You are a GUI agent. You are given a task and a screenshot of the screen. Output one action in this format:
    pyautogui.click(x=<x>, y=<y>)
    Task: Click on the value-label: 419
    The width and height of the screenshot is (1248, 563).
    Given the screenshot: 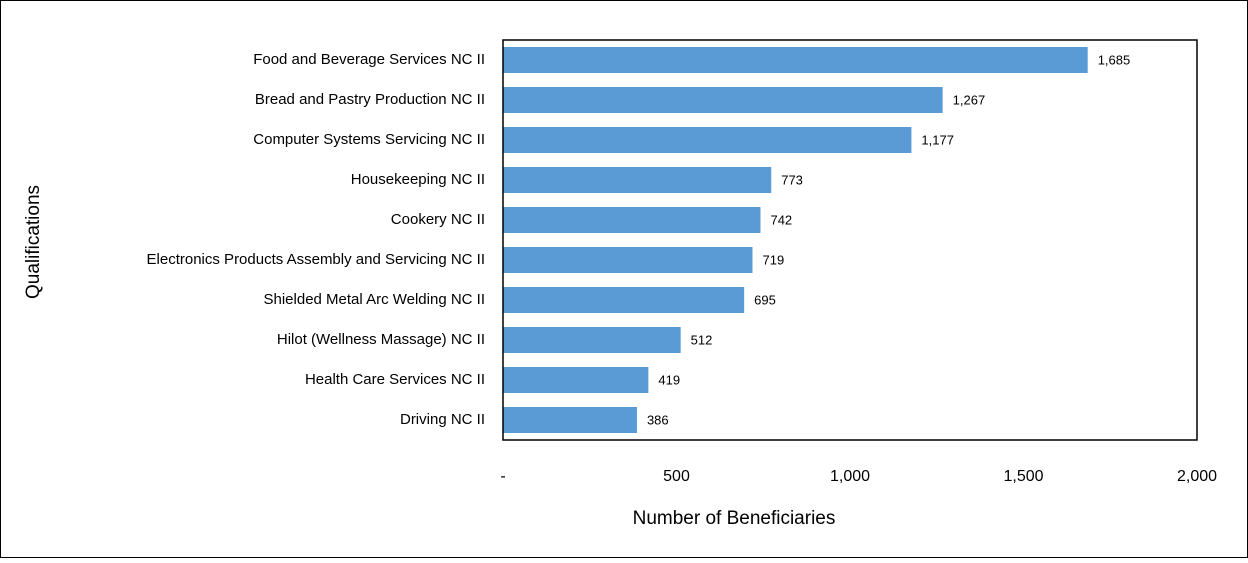 What is the action you would take?
    pyautogui.click(x=669, y=379)
    